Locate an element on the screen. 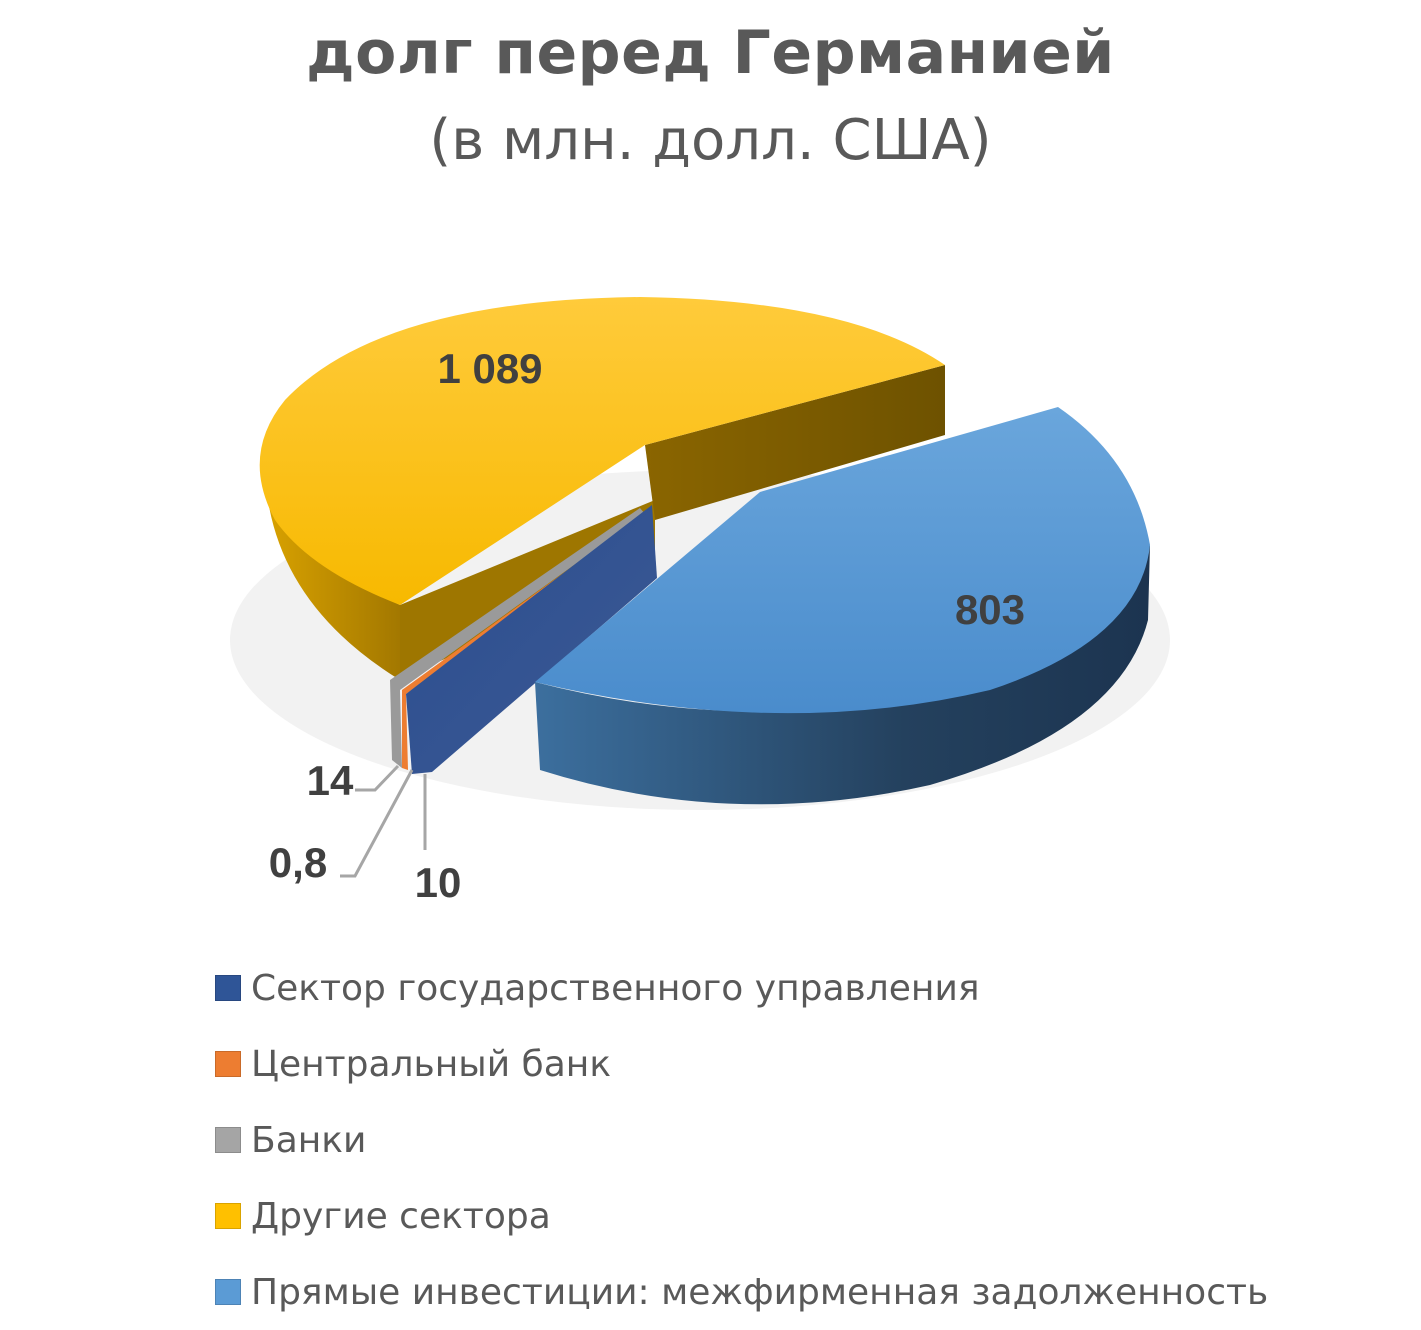  legend-label-banks: Банки is located at coordinates (309, 1140).